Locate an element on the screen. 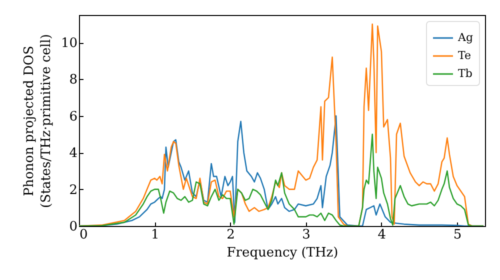  y-tick-label: 2 is located at coordinates (73, 190).